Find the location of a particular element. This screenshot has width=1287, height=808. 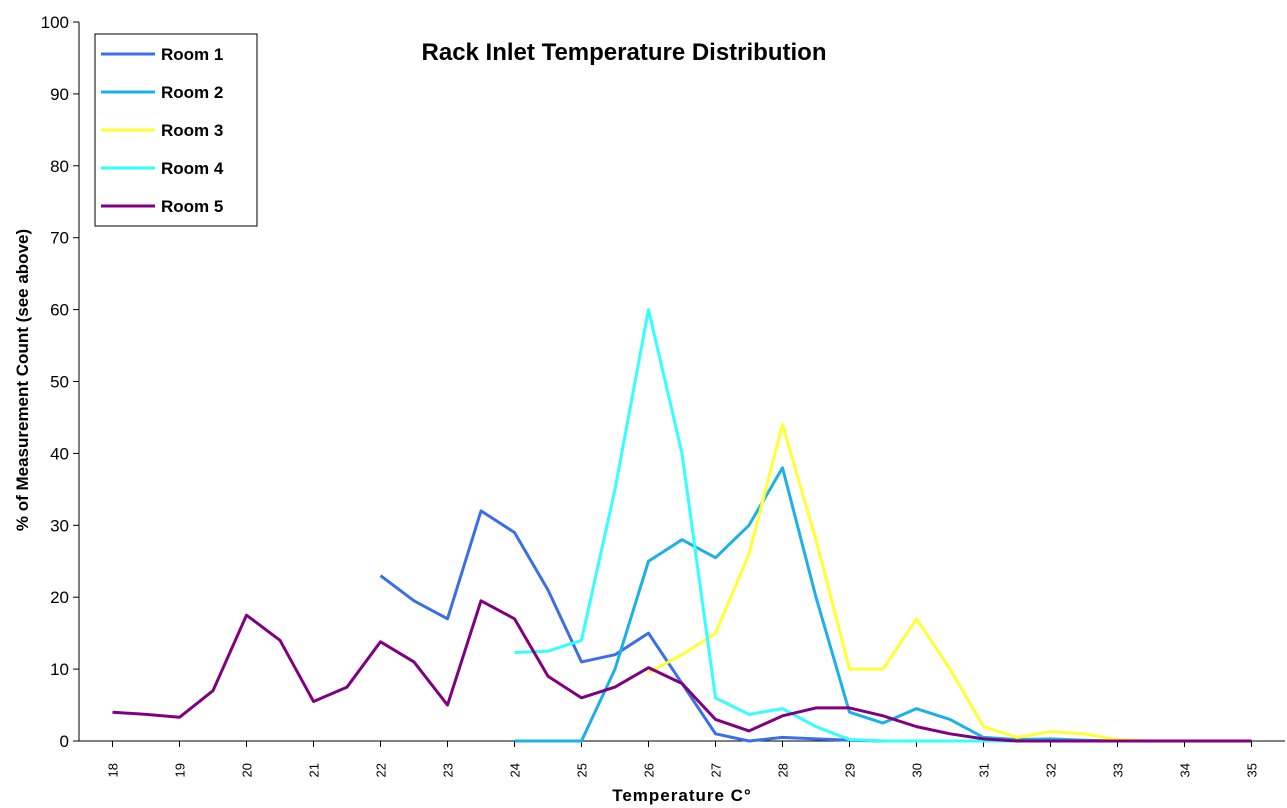

x-tick-label: 24 is located at coordinates (515, 770).